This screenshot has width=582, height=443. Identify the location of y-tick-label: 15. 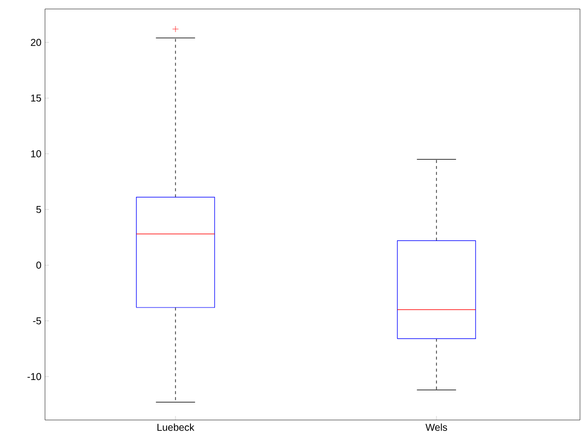
(36, 98).